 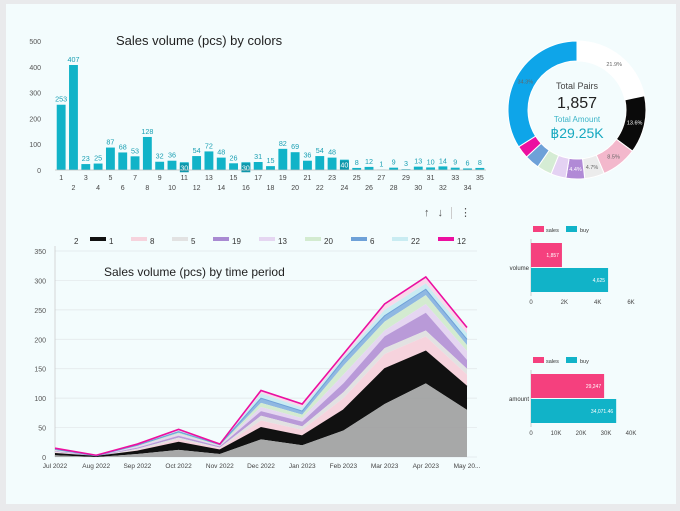 What do you see at coordinates (531, 434) in the screenshot?
I see `hbar-x-tick-label: 0` at bounding box center [531, 434].